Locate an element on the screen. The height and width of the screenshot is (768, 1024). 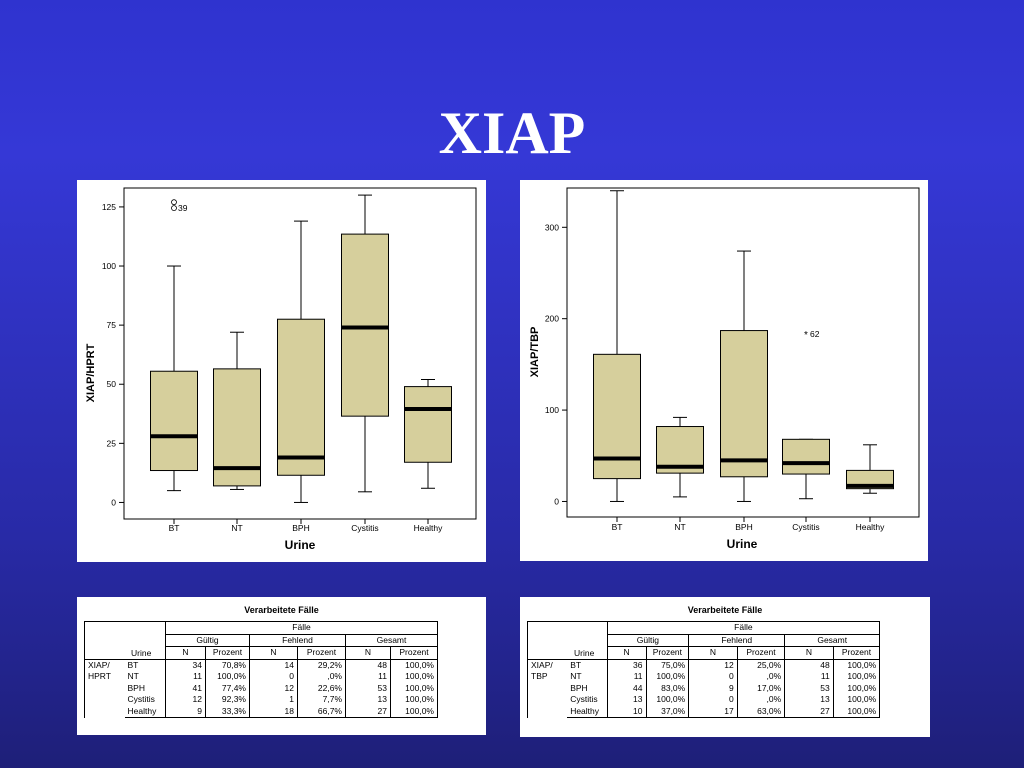
table-cell: 27 is located at coordinates (809, 711).